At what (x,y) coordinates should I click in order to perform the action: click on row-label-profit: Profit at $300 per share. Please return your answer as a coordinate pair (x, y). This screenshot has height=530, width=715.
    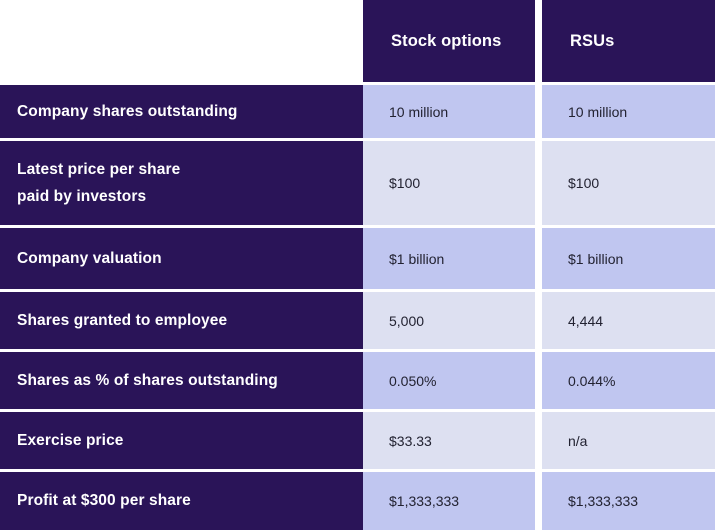
    Looking at the image, I should click on (181, 501).